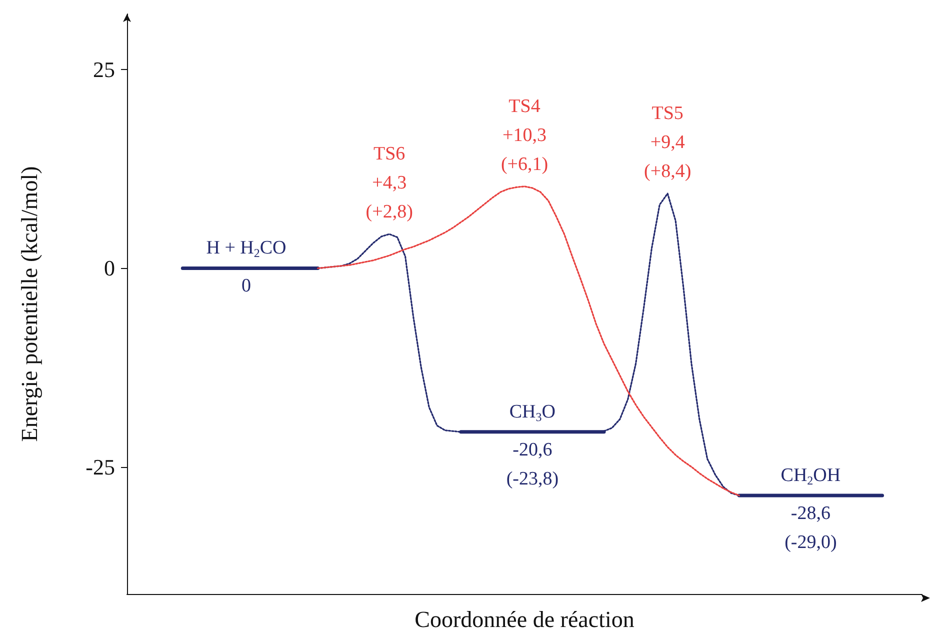 This screenshot has width=938, height=644. I want to click on y-axis-title: Energie potentielle (kcal/mol), so click(29, 304).